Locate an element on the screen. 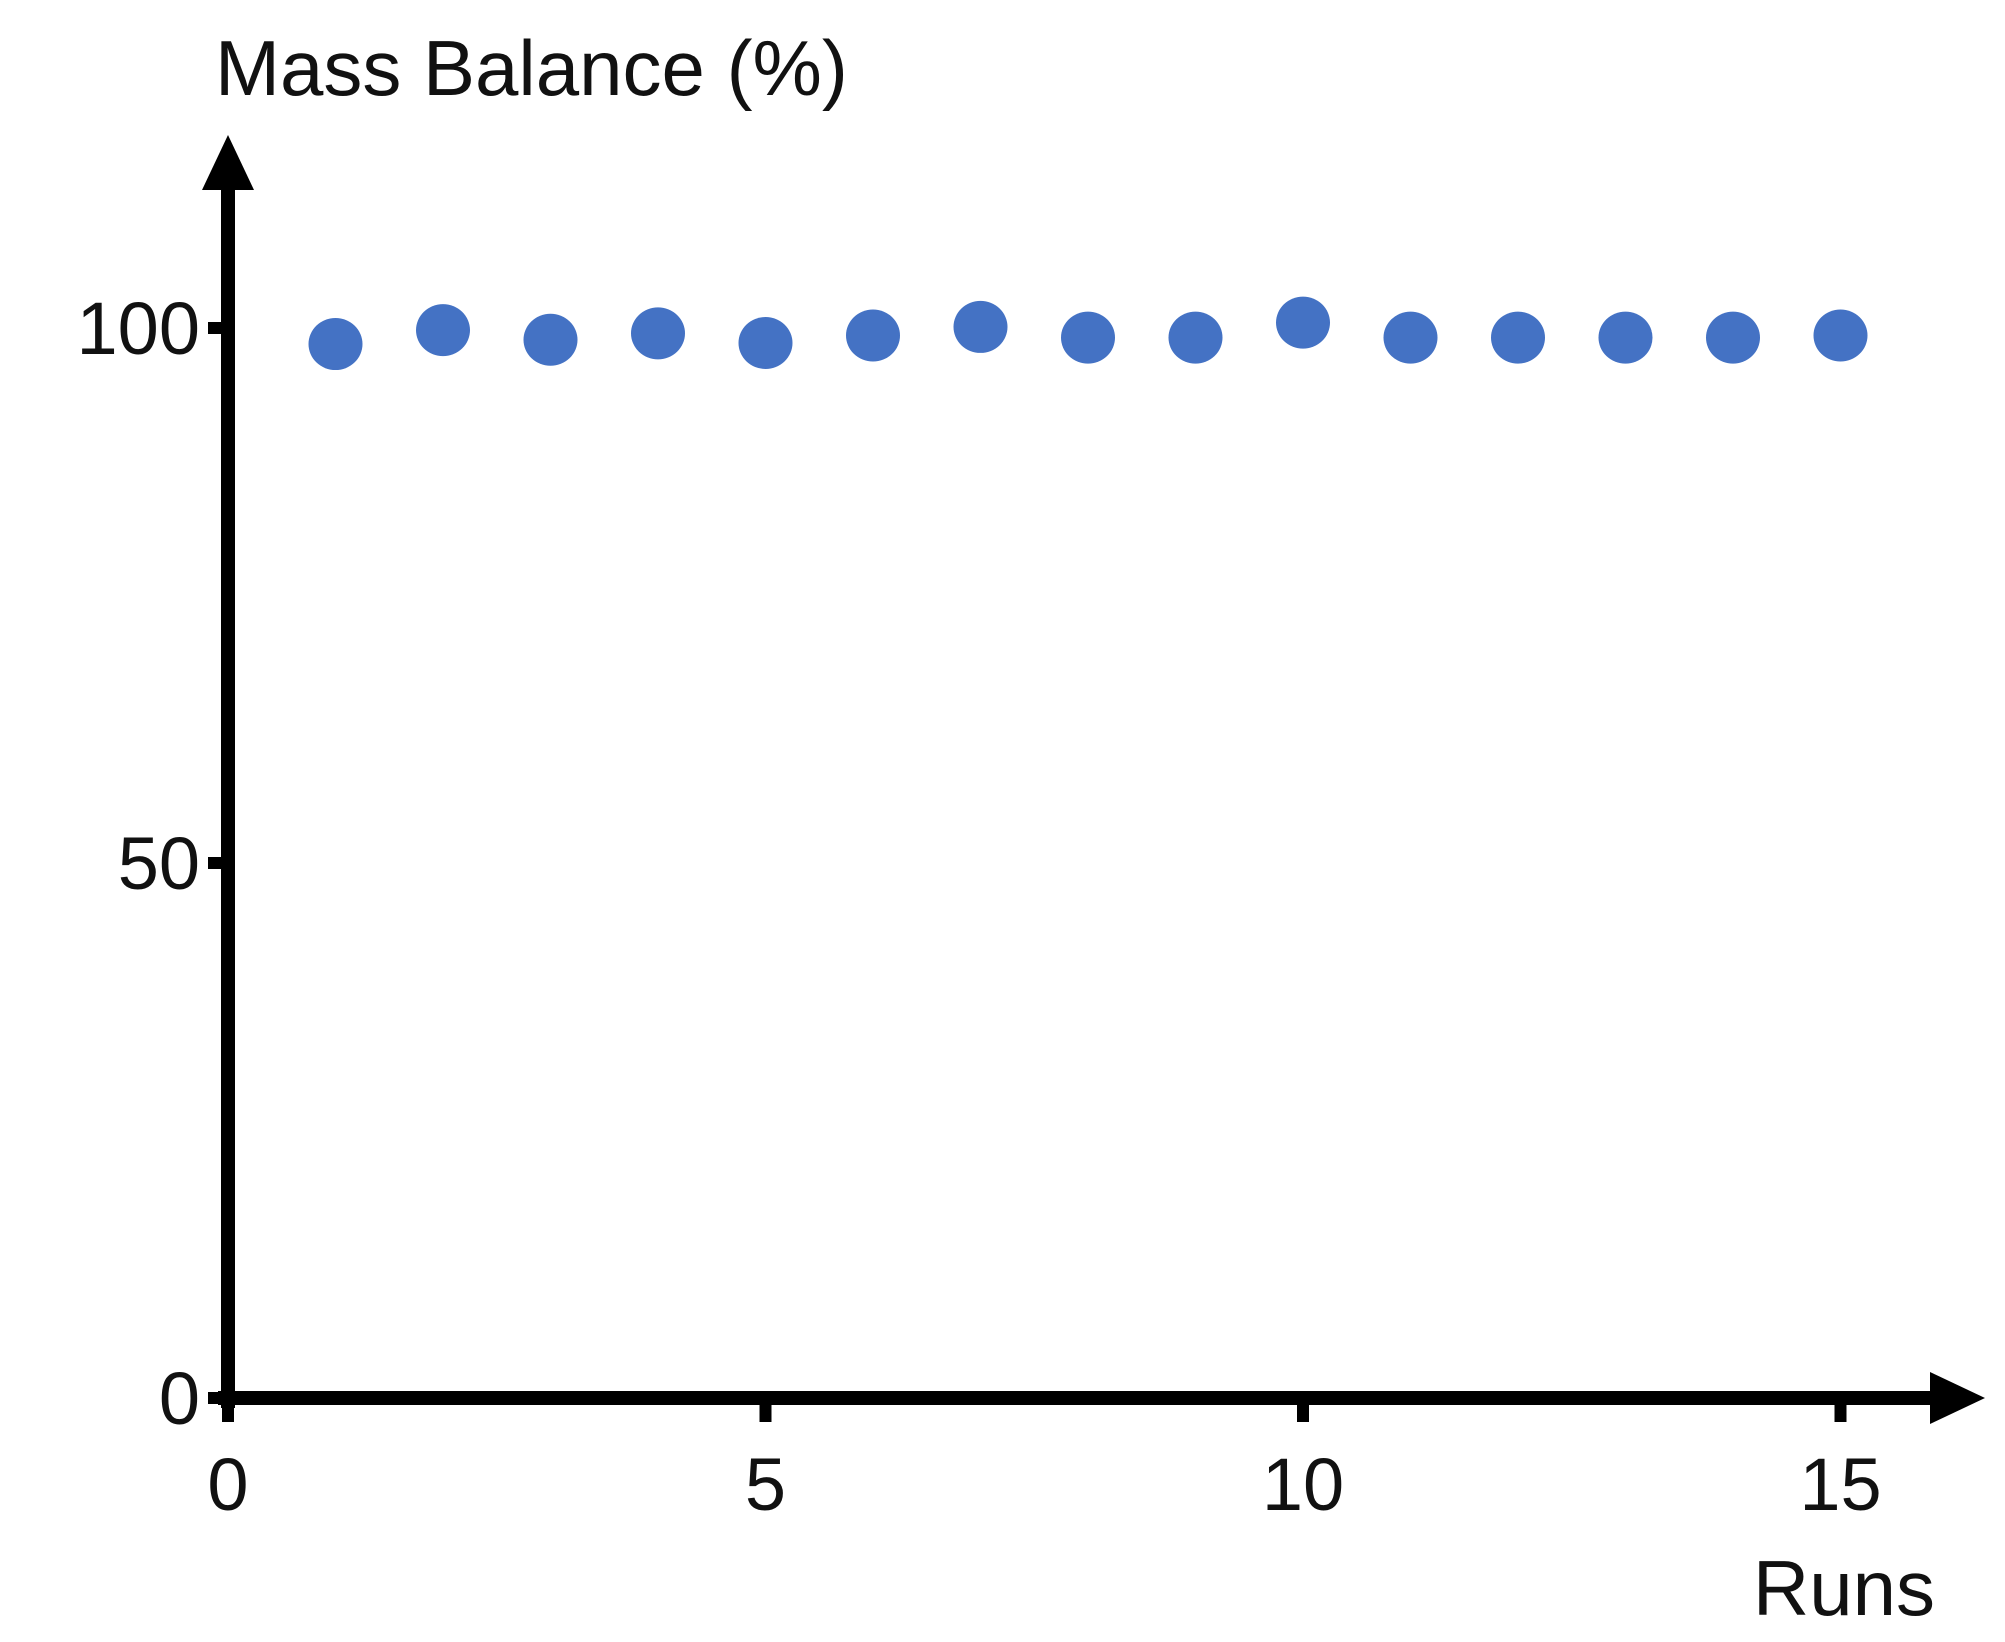 The width and height of the screenshot is (2005, 1642). x-axis-title: Runs is located at coordinates (1844, 1588).